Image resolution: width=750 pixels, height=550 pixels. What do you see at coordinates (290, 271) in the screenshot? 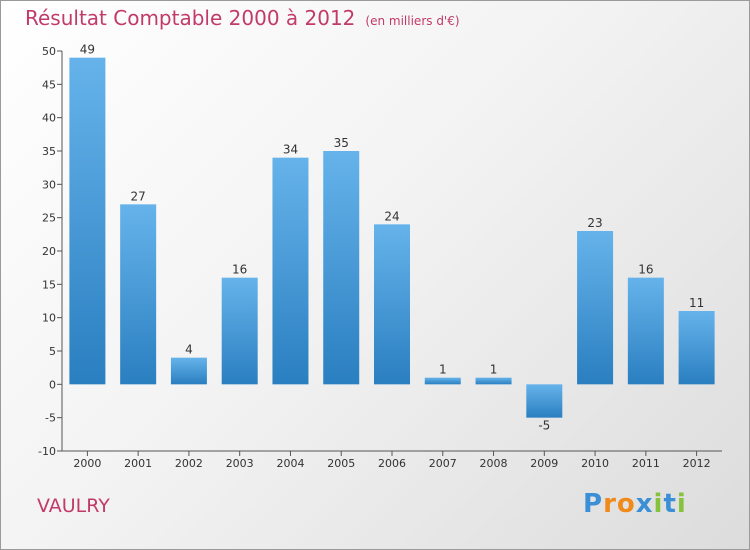
I see `bar-2004` at bounding box center [290, 271].